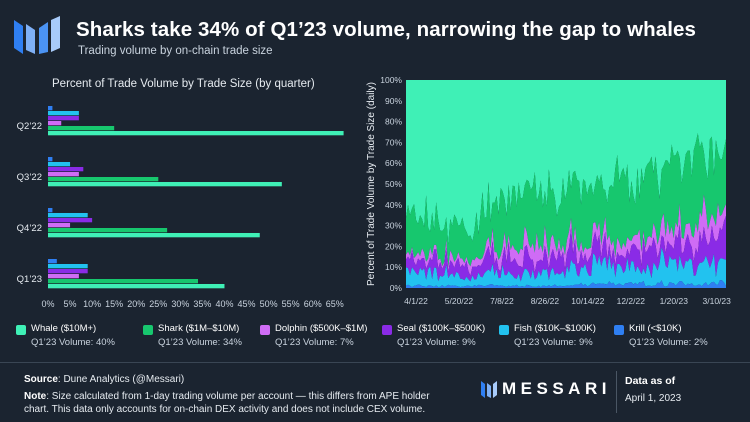 The height and width of the screenshot is (422, 750). I want to click on area-y-tick-label: 0%, so click(396, 288).